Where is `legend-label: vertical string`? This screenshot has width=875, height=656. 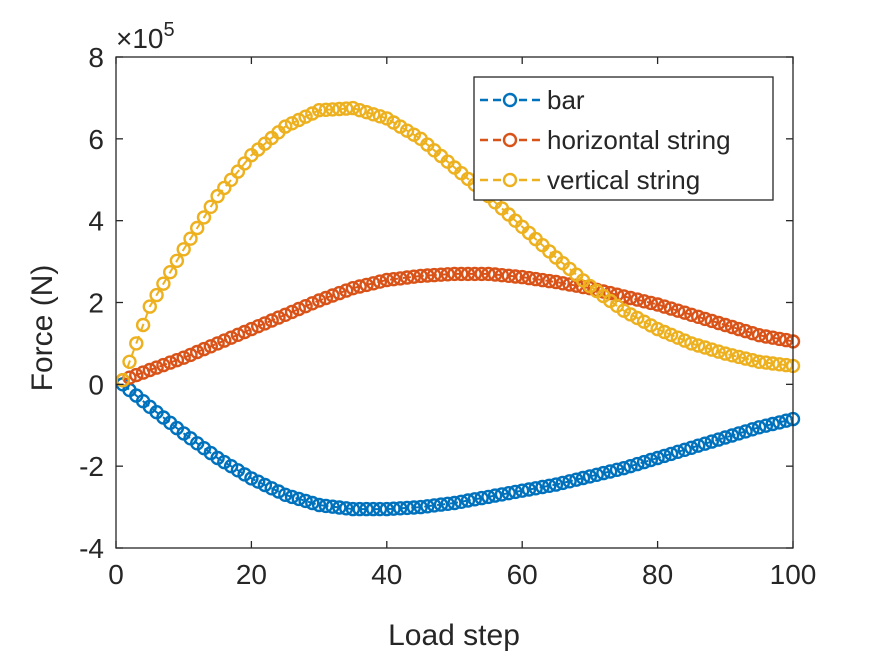 legend-label: vertical string is located at coordinates (623, 180).